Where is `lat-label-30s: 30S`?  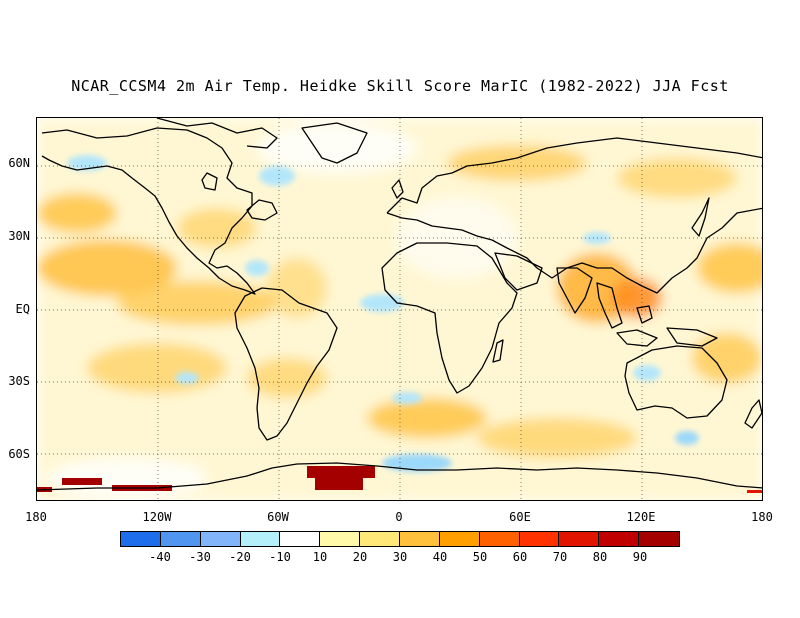
lat-label-30s: 30S is located at coordinates (19, 381).